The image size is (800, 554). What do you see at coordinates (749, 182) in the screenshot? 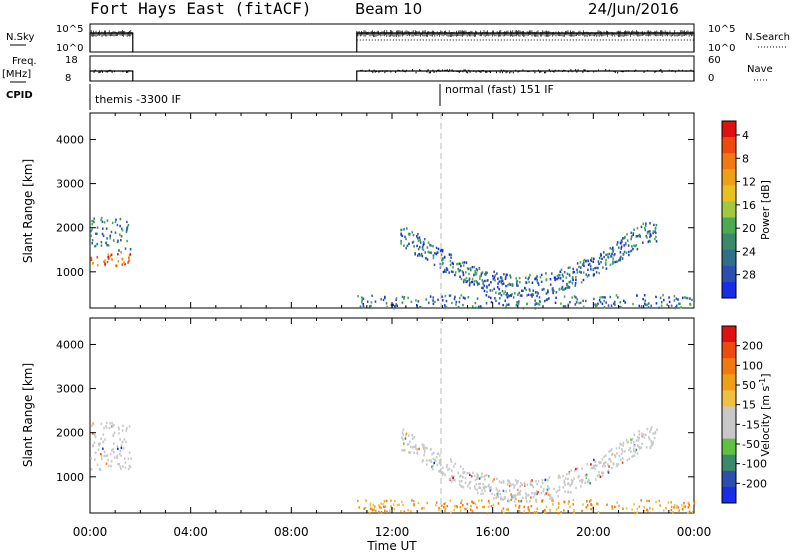
I see `colorbar-tick-label: 12` at bounding box center [749, 182].